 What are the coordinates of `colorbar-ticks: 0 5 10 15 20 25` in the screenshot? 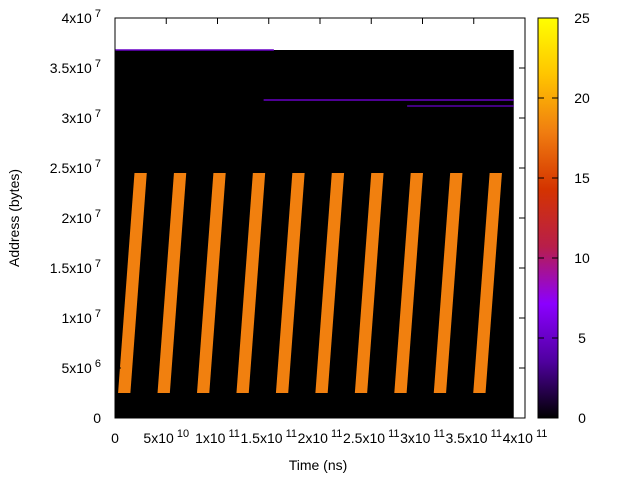 It's located at (564, 218).